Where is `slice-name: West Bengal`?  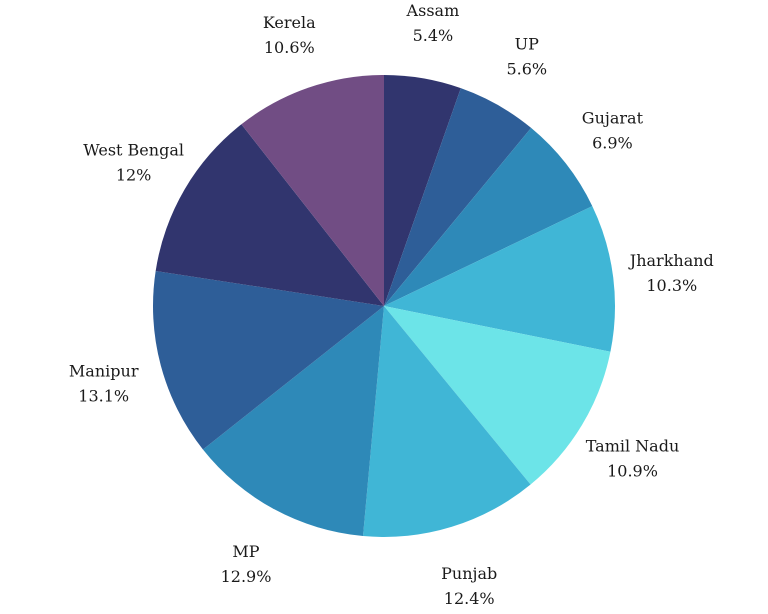
slice-name: West Bengal is located at coordinates (133, 150).